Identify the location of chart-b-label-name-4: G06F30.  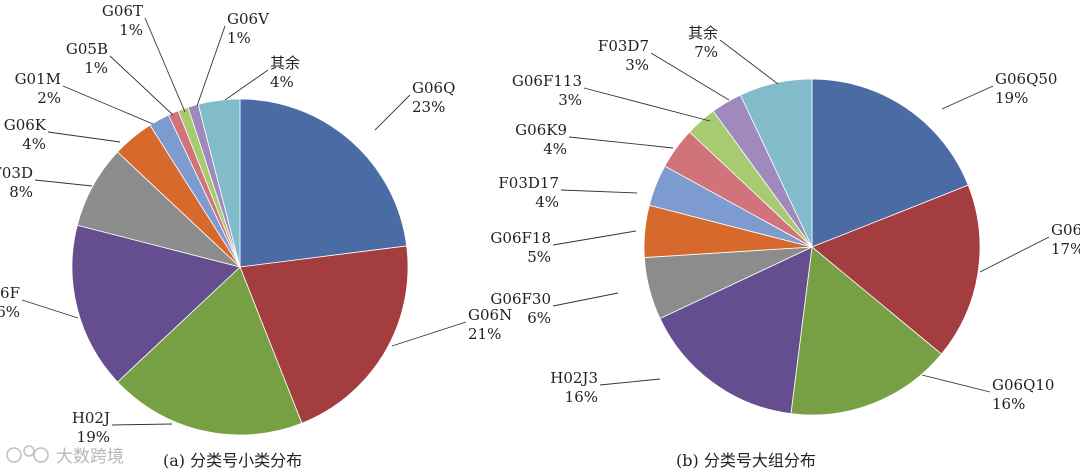
(520, 299).